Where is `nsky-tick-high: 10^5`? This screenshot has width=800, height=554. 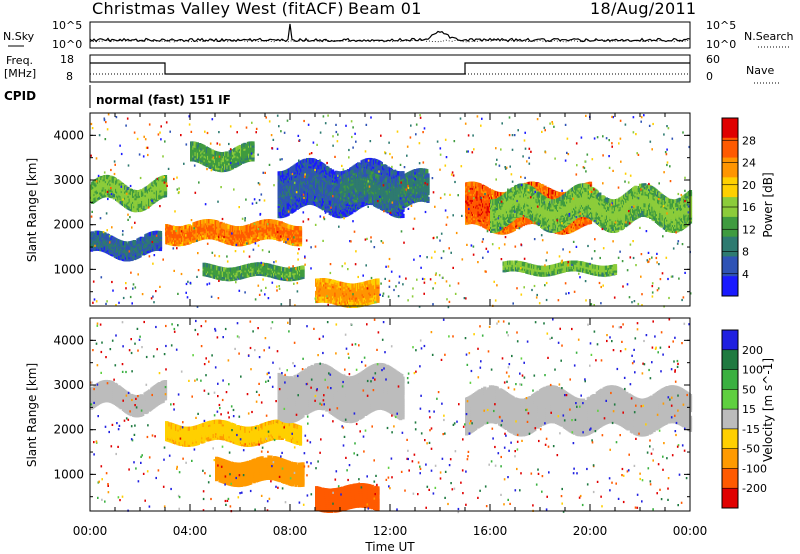
nsky-tick-high: 10^5 is located at coordinates (67, 25).